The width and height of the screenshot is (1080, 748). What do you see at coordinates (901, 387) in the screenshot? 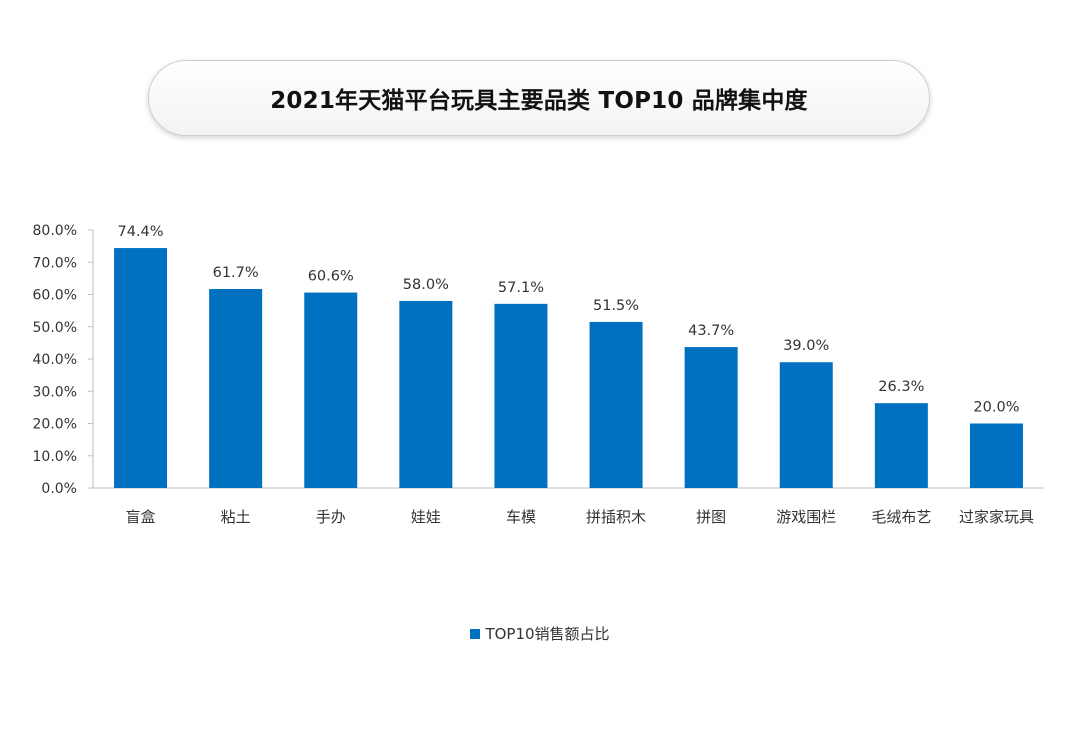
I see `bar-value-label: 26.3%` at bounding box center [901, 387].